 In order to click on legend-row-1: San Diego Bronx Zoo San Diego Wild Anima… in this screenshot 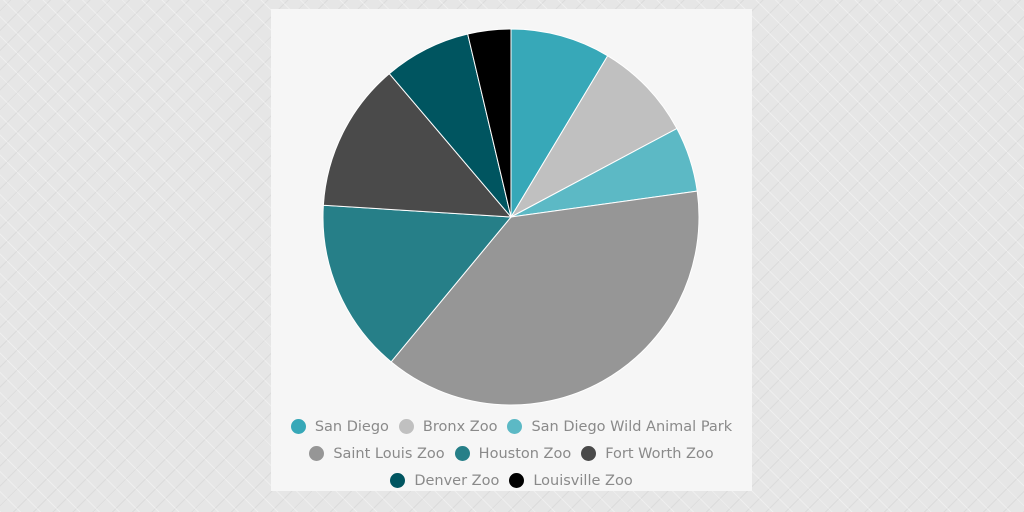, I will do `click(511, 426)`.